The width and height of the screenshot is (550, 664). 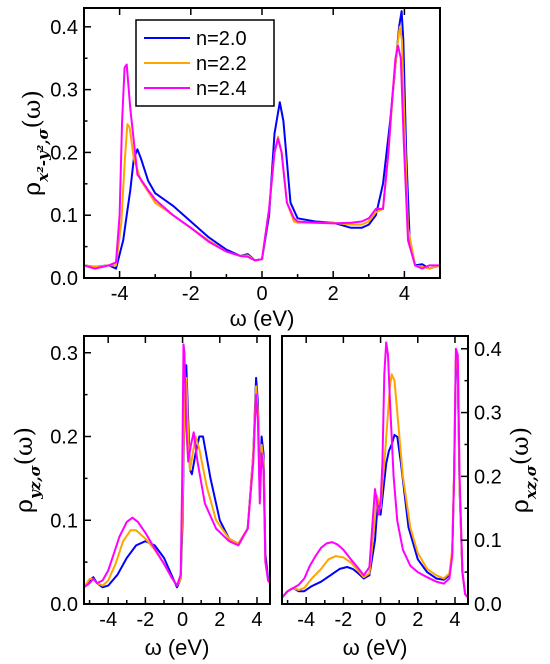 I want to click on top-ytick-label: 0.4, so click(x=64, y=28).